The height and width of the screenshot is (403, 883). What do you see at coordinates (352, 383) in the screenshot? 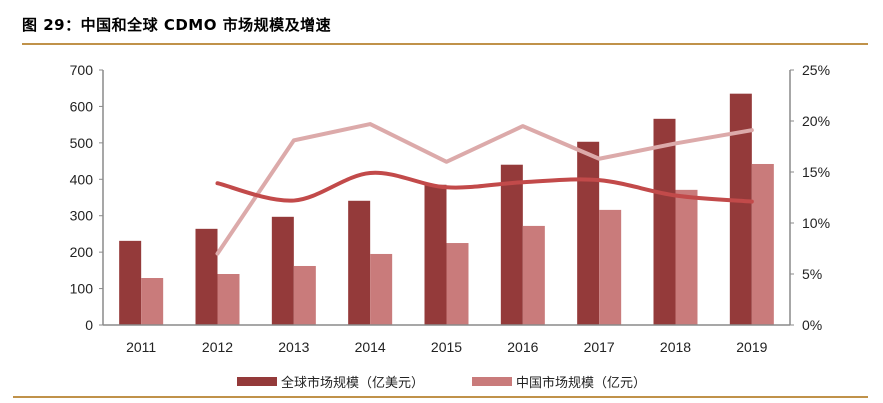
I see `legend-label-global: 全球市场规模（亿美元）` at bounding box center [352, 383].